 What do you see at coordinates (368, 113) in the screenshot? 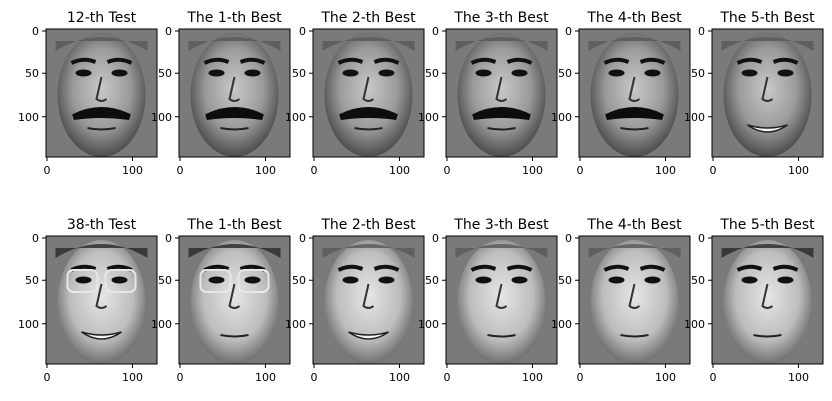
I see `mustache` at bounding box center [368, 113].